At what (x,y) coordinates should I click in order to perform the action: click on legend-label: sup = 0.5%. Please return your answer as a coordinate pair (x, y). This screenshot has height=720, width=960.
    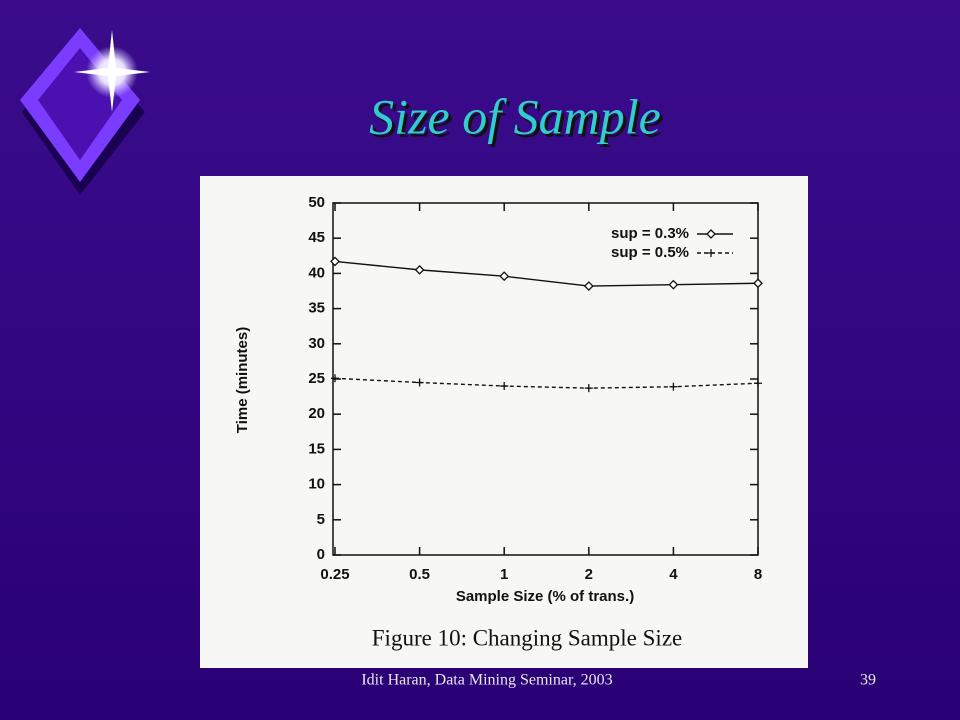
    Looking at the image, I should click on (650, 252).